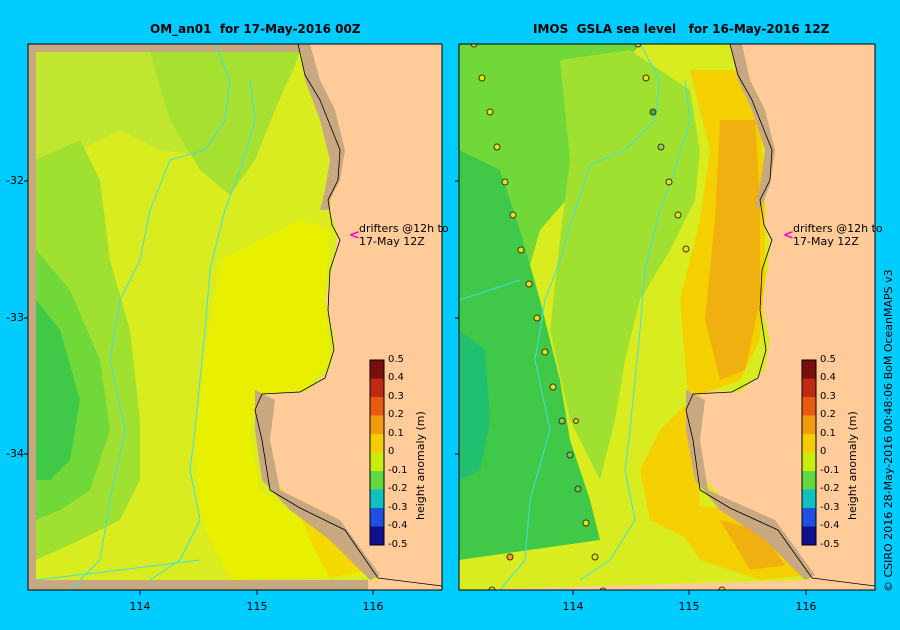 This screenshot has width=900, height=630. Describe the element at coordinates (398, 507) in the screenshot. I see `cbar-left-label: -0.3` at that location.